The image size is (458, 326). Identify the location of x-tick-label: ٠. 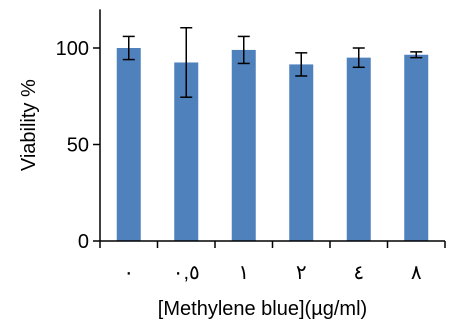
(128, 273).